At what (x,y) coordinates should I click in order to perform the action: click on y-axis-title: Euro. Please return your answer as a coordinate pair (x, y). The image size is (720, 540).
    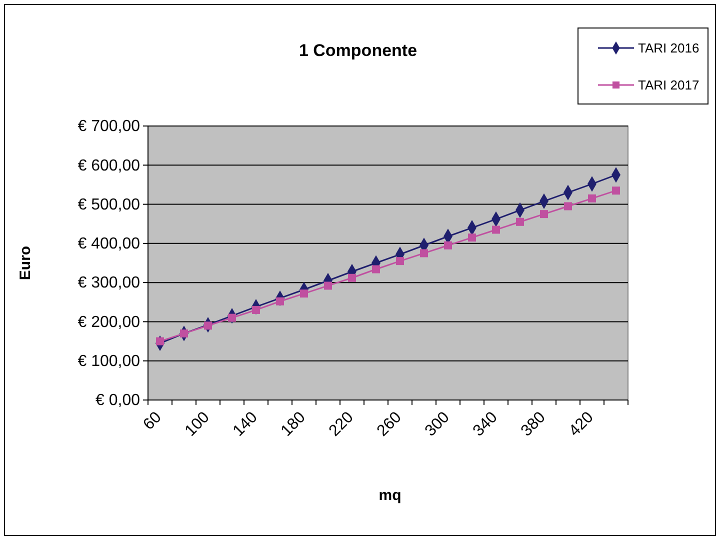
    Looking at the image, I should click on (25, 263).